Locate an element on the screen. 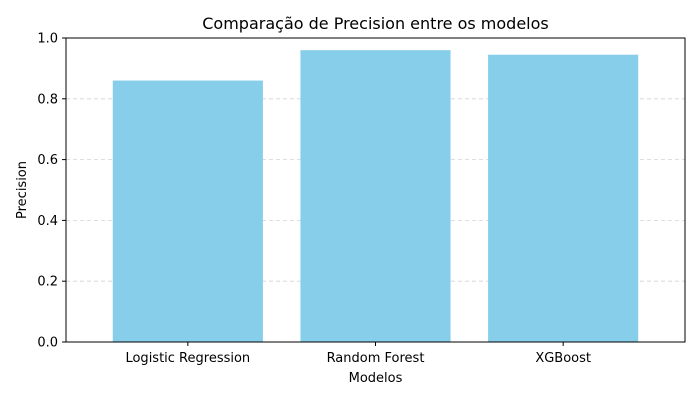 The image size is (700, 400). y-axis-label: Precision is located at coordinates (22, 190).